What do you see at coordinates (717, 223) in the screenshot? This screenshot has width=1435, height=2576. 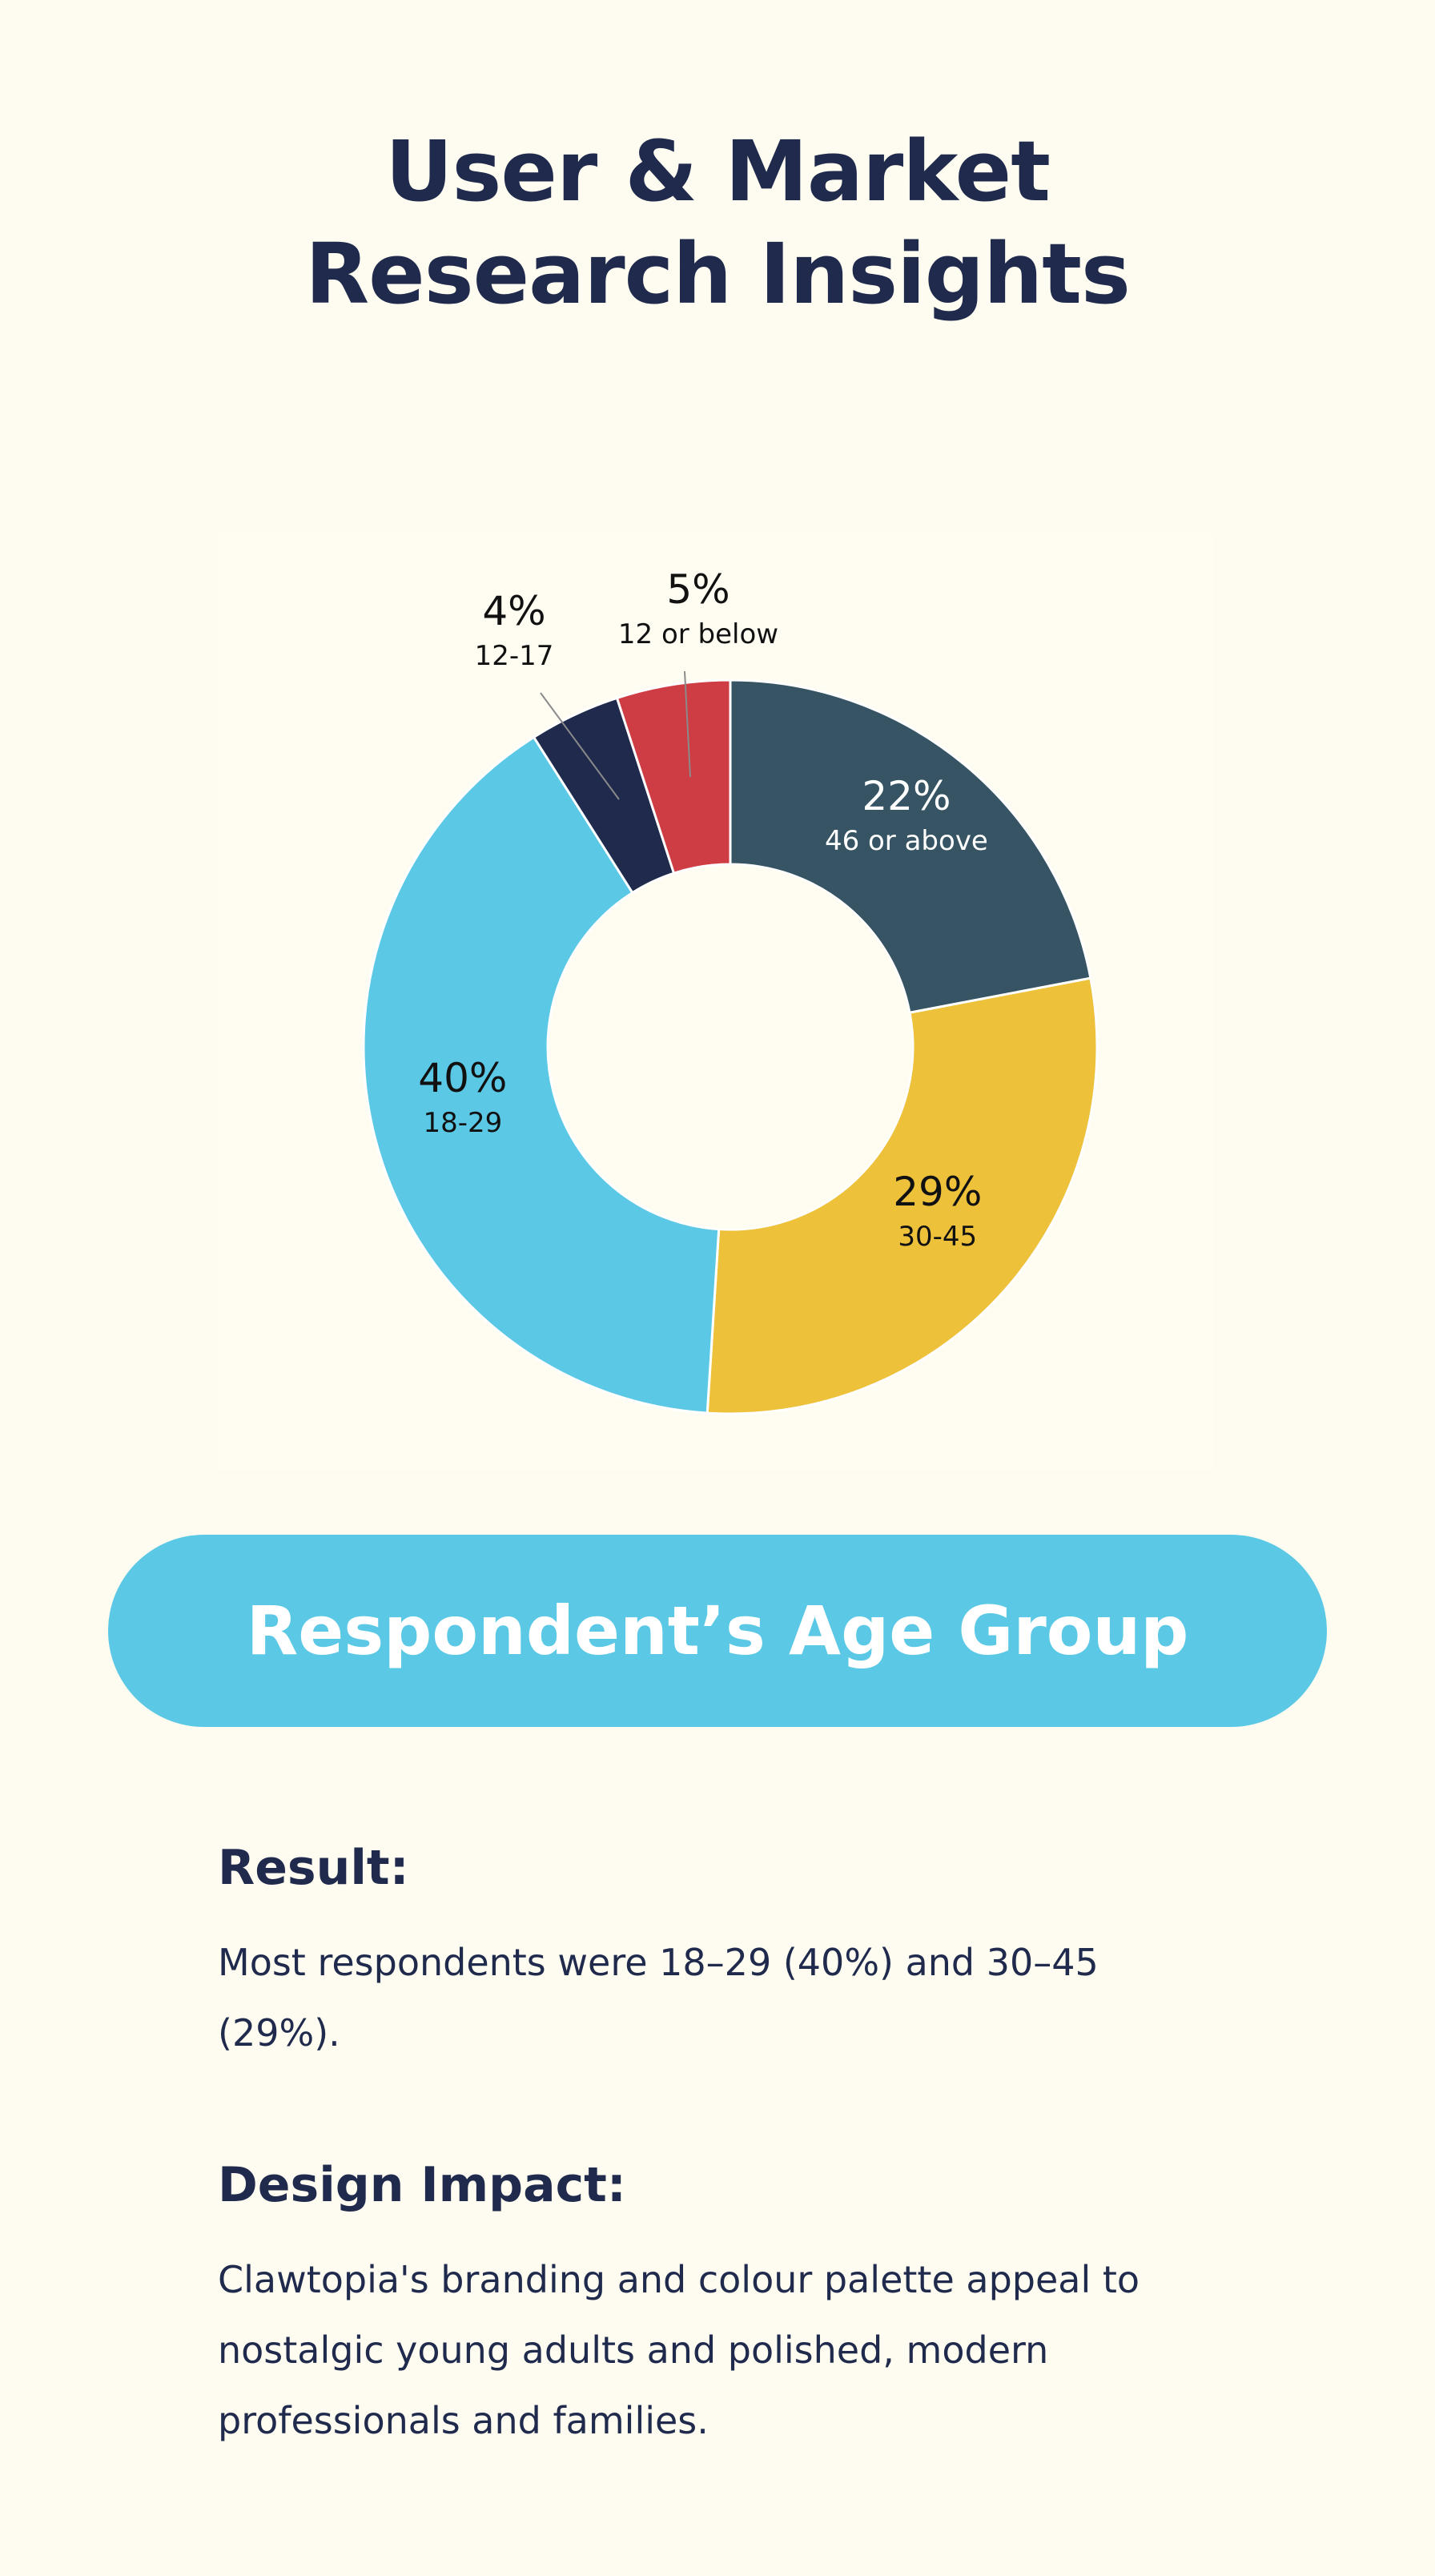 I see `page-title: User & Market Research Insights` at bounding box center [717, 223].